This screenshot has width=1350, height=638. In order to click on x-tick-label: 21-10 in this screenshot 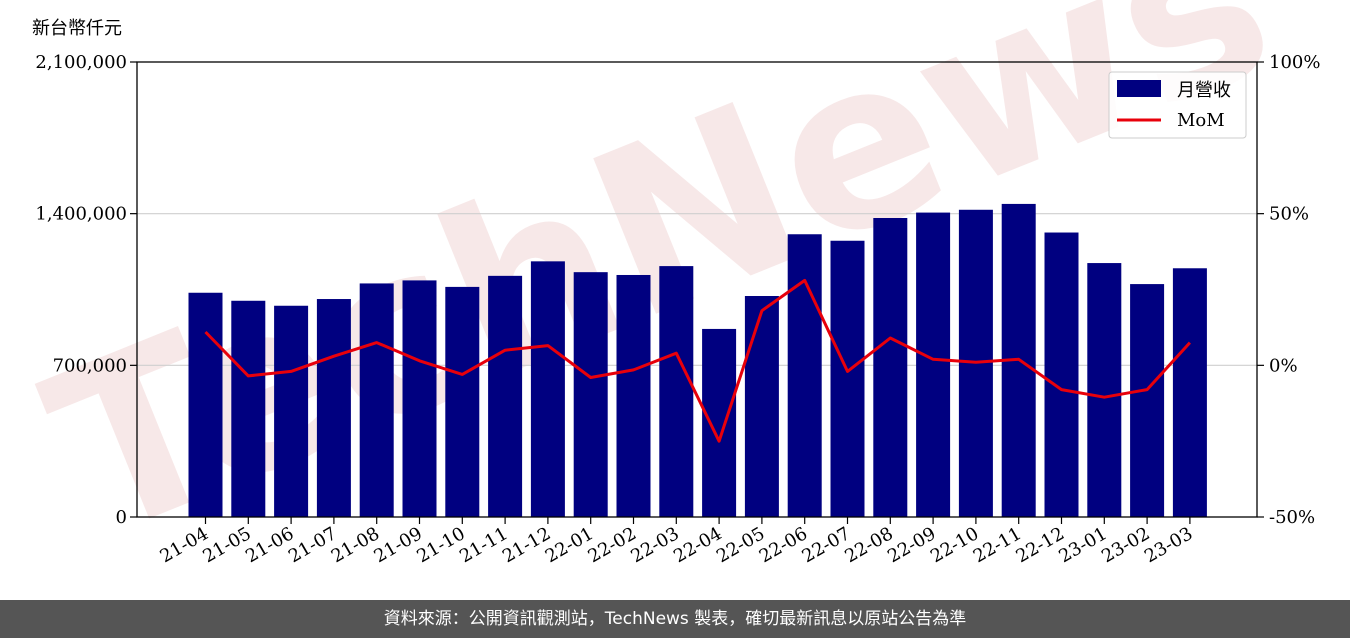, I will do `click(440, 545)`.